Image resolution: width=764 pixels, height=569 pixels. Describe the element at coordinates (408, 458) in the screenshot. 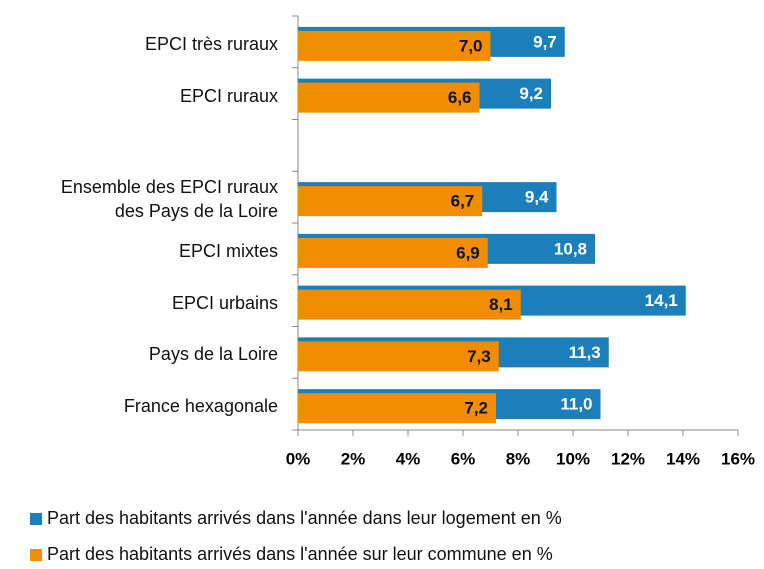

I see `x-tick-label: 4%` at that location.